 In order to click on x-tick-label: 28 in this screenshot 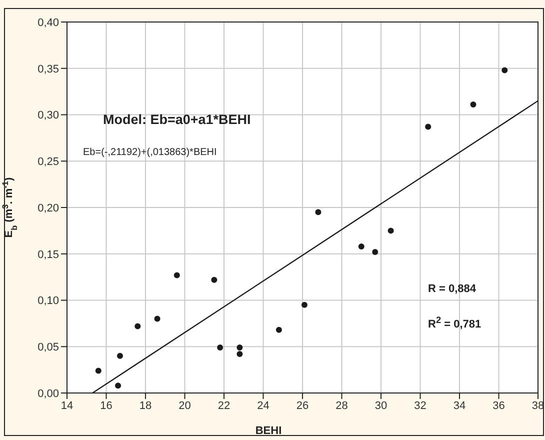, I will do `click(342, 406)`.